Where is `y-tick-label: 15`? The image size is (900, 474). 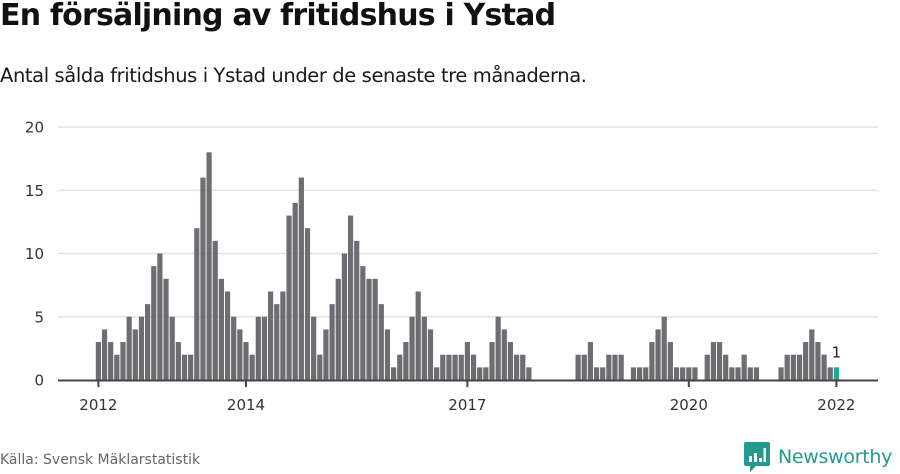 y-tick-label: 15 is located at coordinates (34, 191).